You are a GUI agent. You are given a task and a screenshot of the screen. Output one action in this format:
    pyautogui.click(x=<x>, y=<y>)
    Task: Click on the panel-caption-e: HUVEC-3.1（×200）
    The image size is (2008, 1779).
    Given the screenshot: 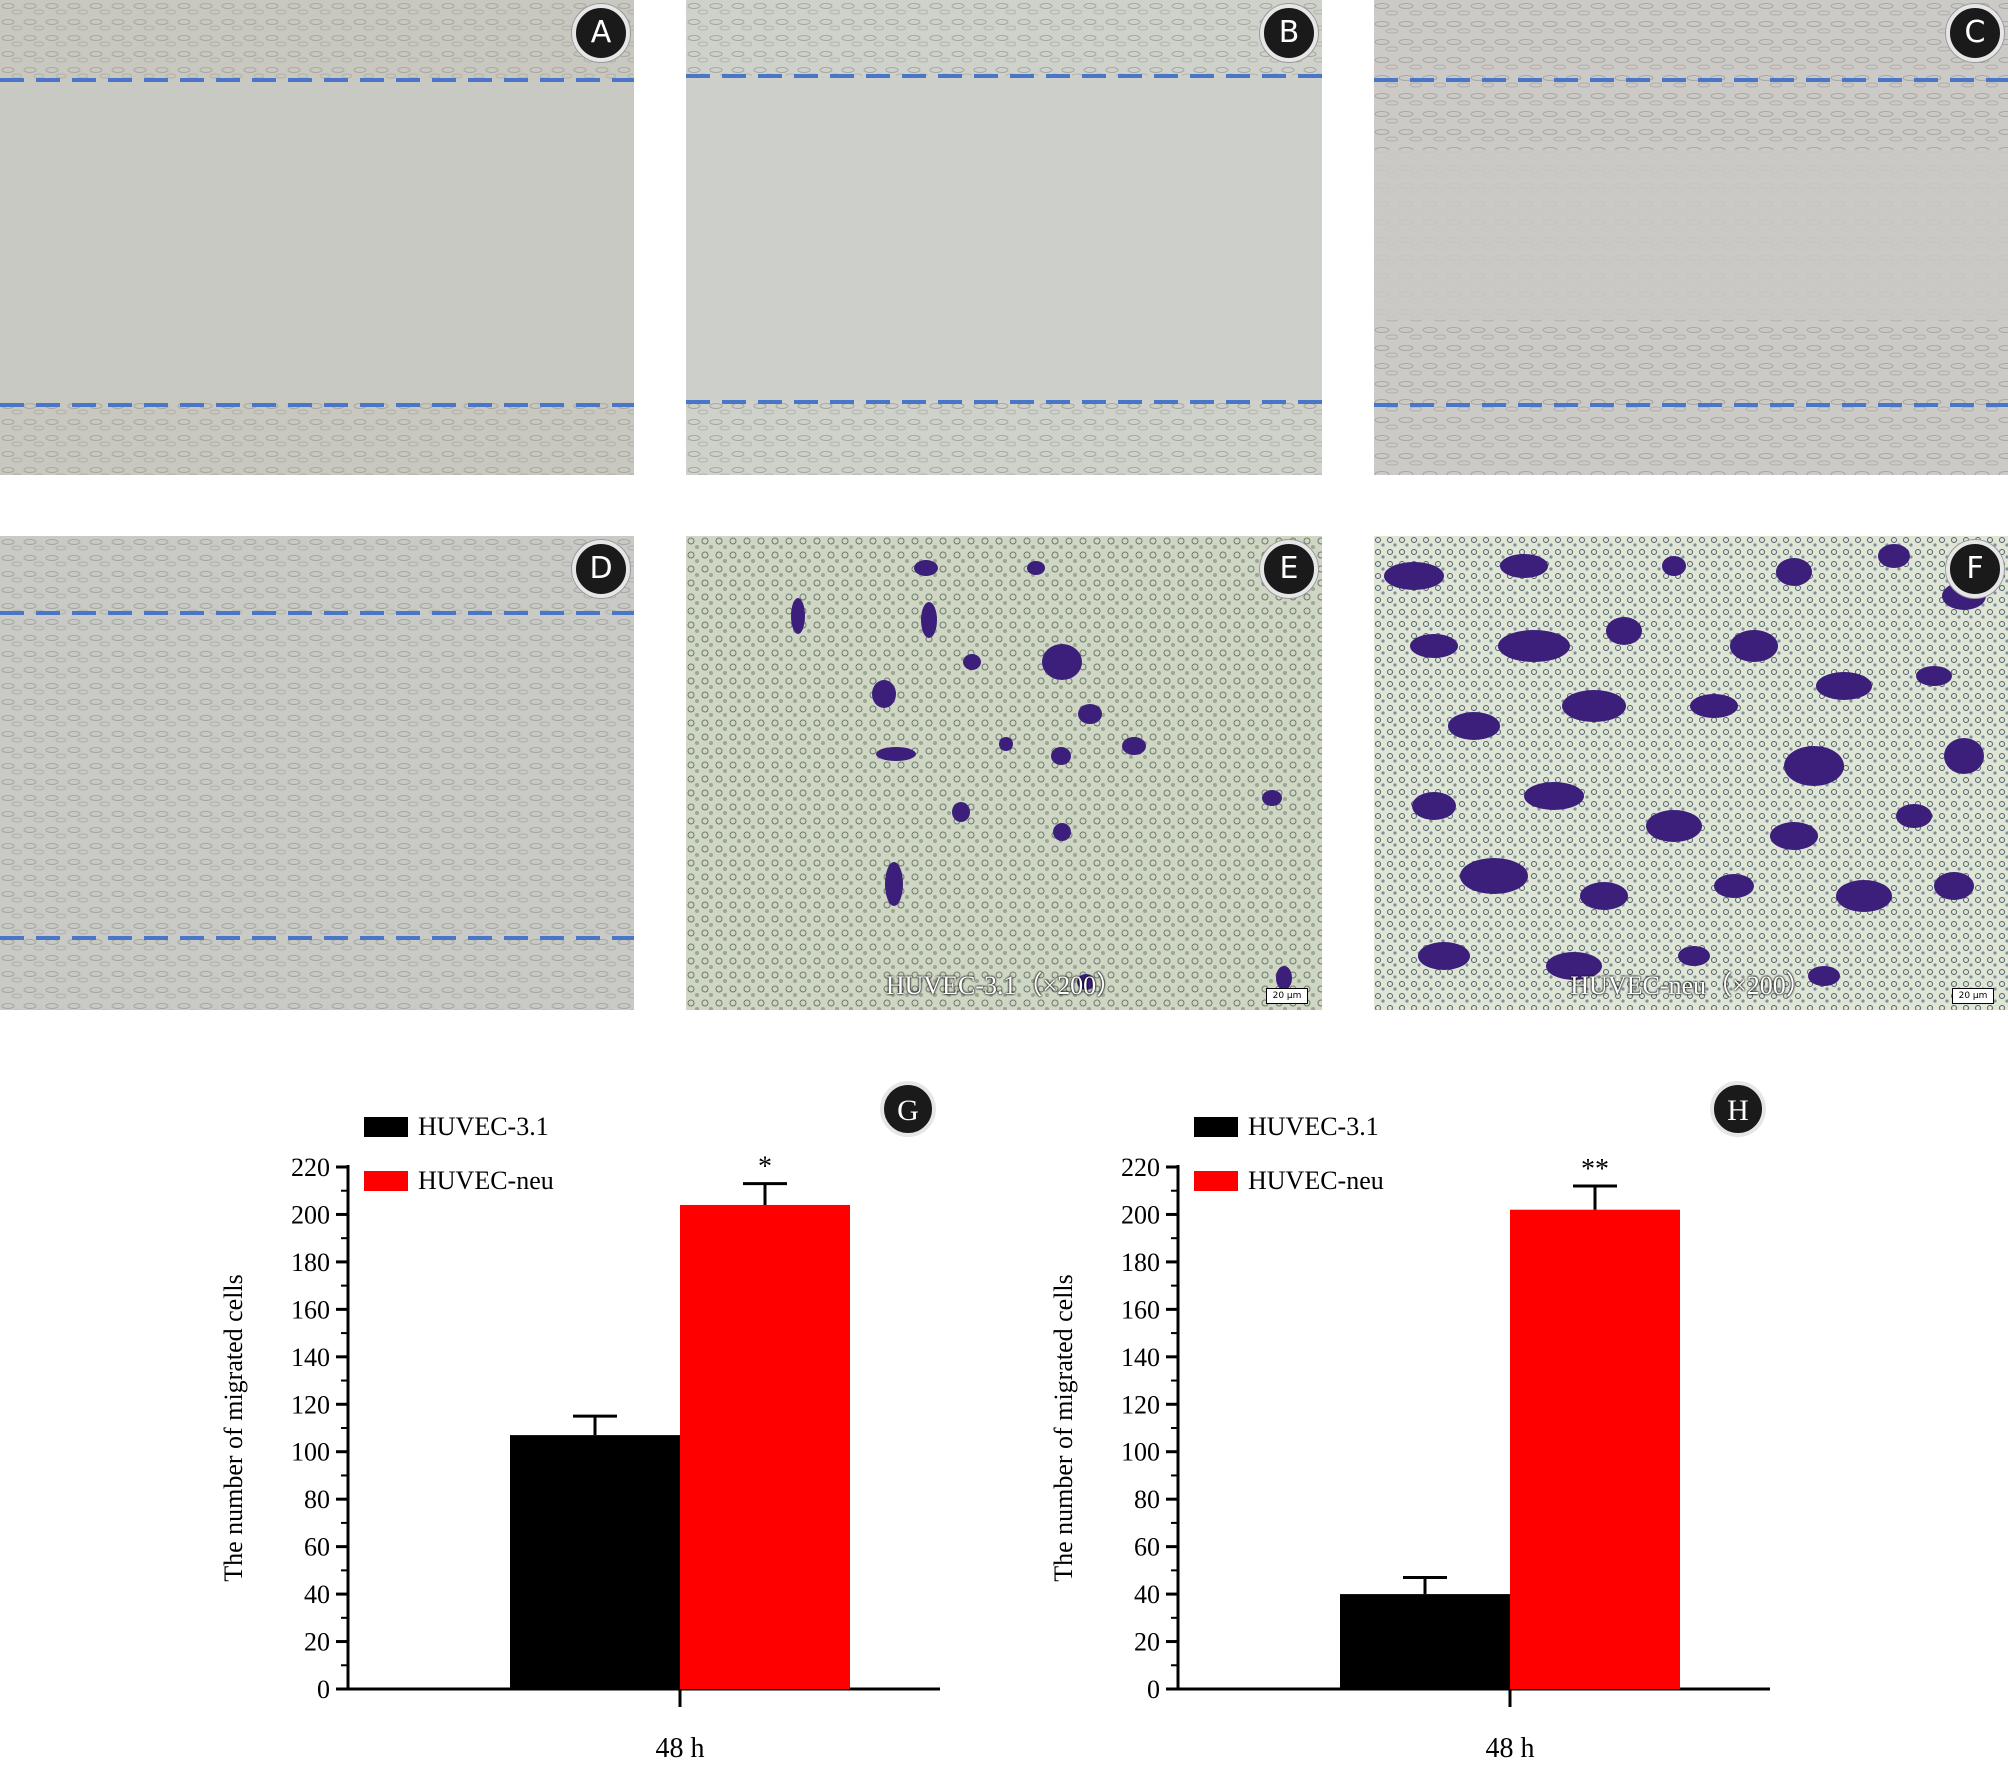 What is the action you would take?
    pyautogui.click(x=1004, y=985)
    